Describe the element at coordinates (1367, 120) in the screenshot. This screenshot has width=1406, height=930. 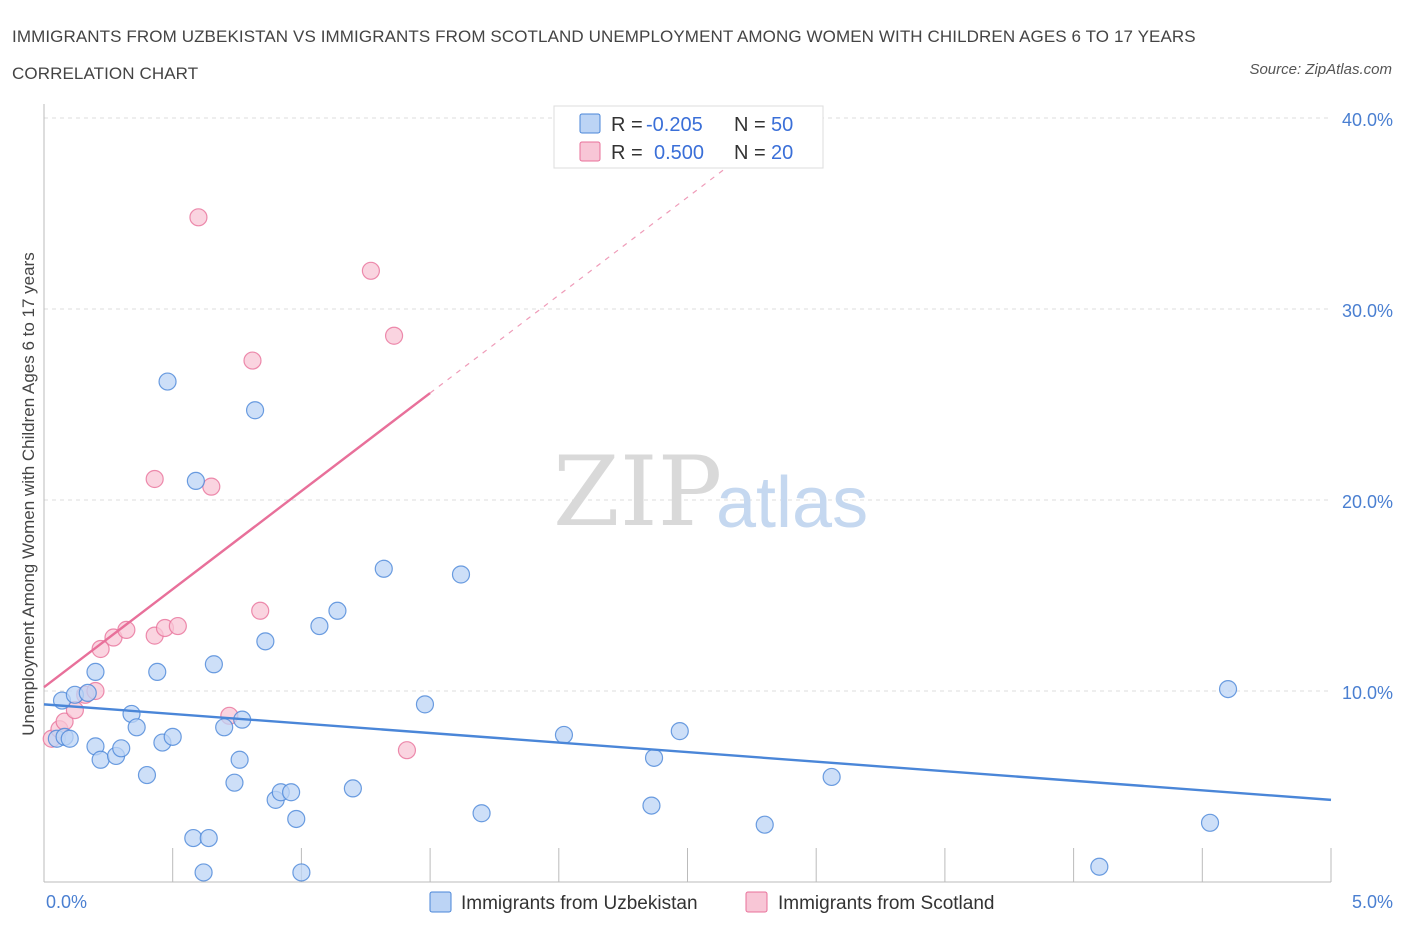
I see `y-tick-label: 40.0%` at that location.